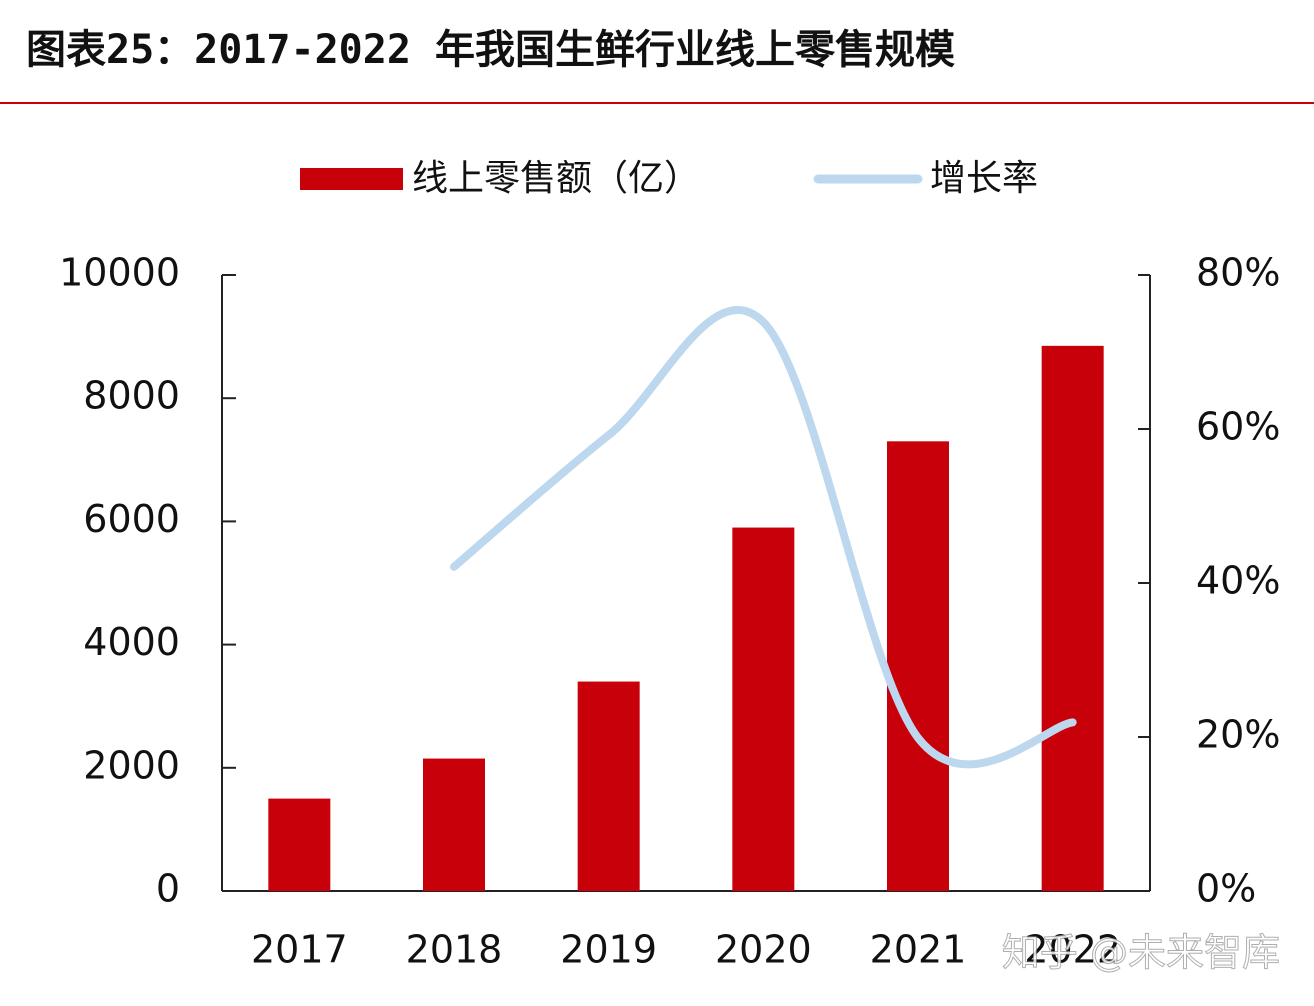 The image size is (1314, 1006). Describe the element at coordinates (1238, 735) in the screenshot. I see `y2-tick-label: 20%` at that location.